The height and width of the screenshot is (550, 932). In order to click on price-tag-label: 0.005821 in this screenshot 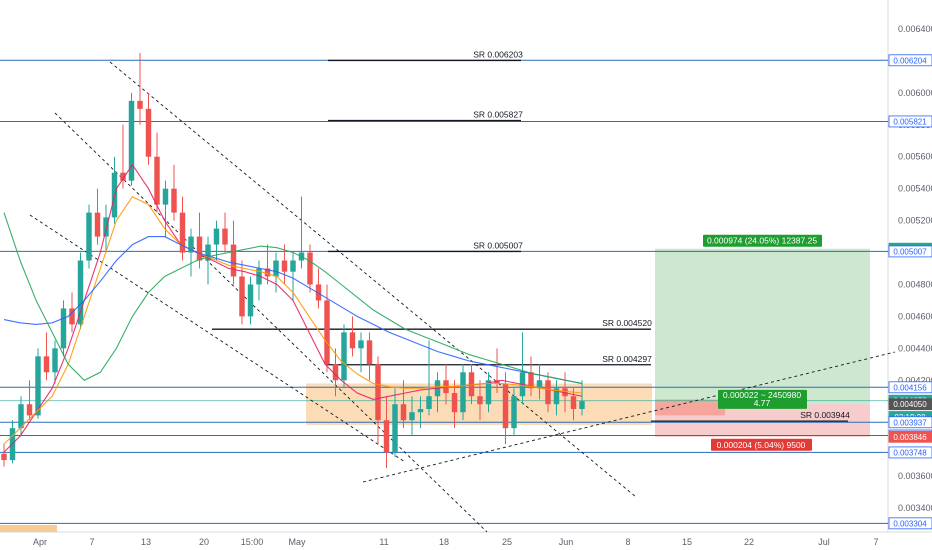, I will do `click(910, 121)`.